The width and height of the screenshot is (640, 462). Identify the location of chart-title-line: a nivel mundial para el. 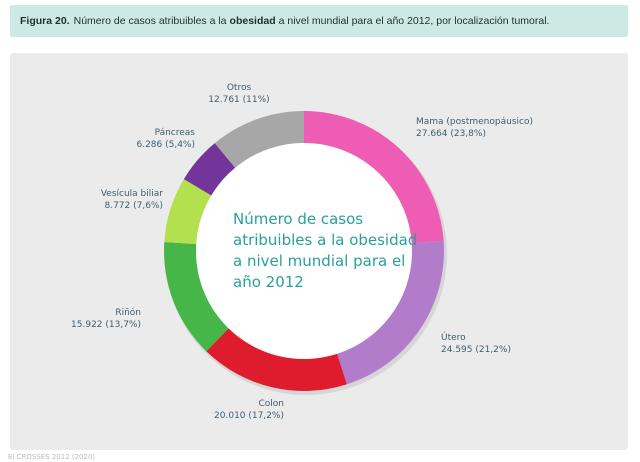
(319, 261).